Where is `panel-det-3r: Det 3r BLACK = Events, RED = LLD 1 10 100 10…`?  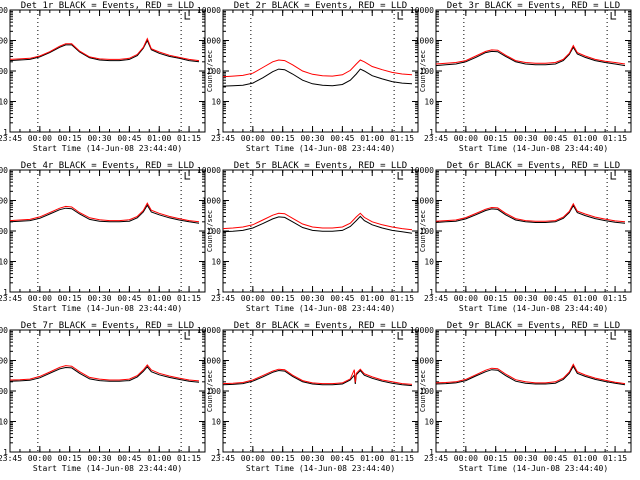
panel-det-3r: Det 3r BLACK = Events, RED = LLD 1 10 100 10… is located at coordinates (521, 77).